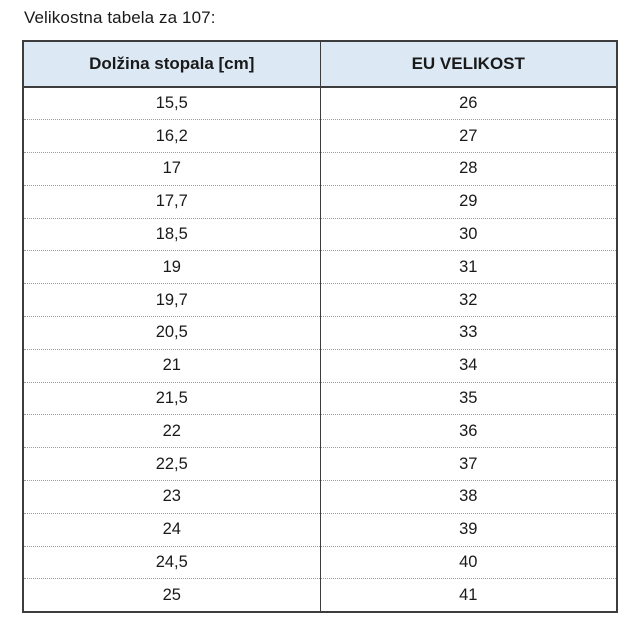 This screenshot has height=640, width=640. Describe the element at coordinates (171, 365) in the screenshot. I see `foot-length-cell: 21` at that location.